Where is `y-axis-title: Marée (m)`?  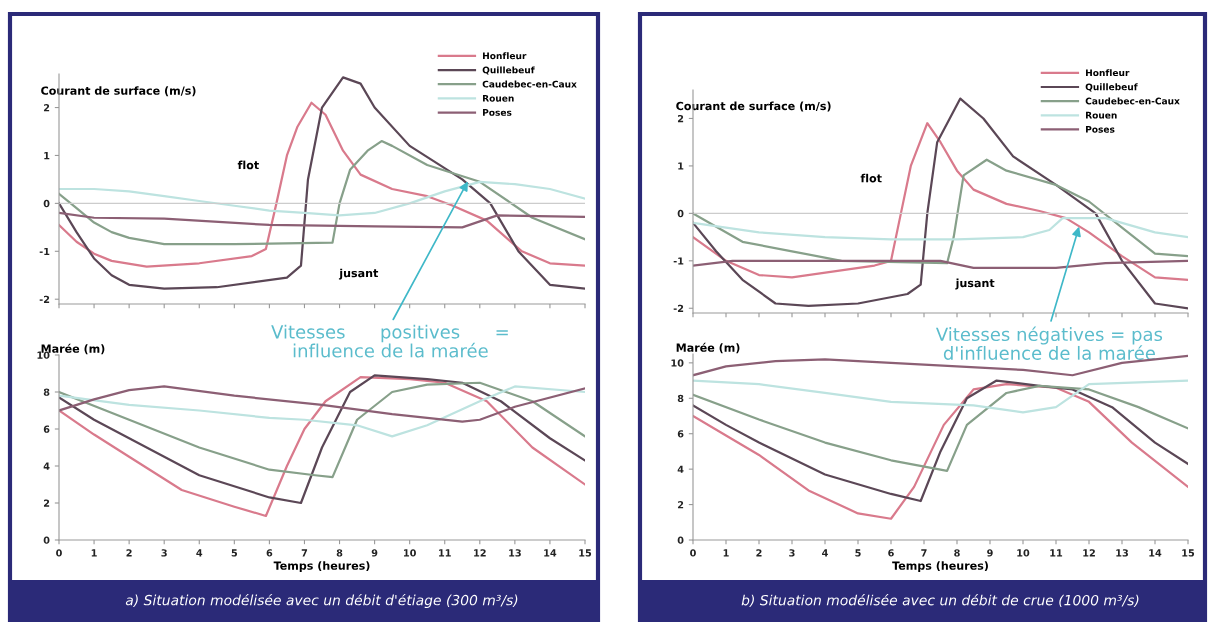 y-axis-title: Marée (m) is located at coordinates (708, 348).